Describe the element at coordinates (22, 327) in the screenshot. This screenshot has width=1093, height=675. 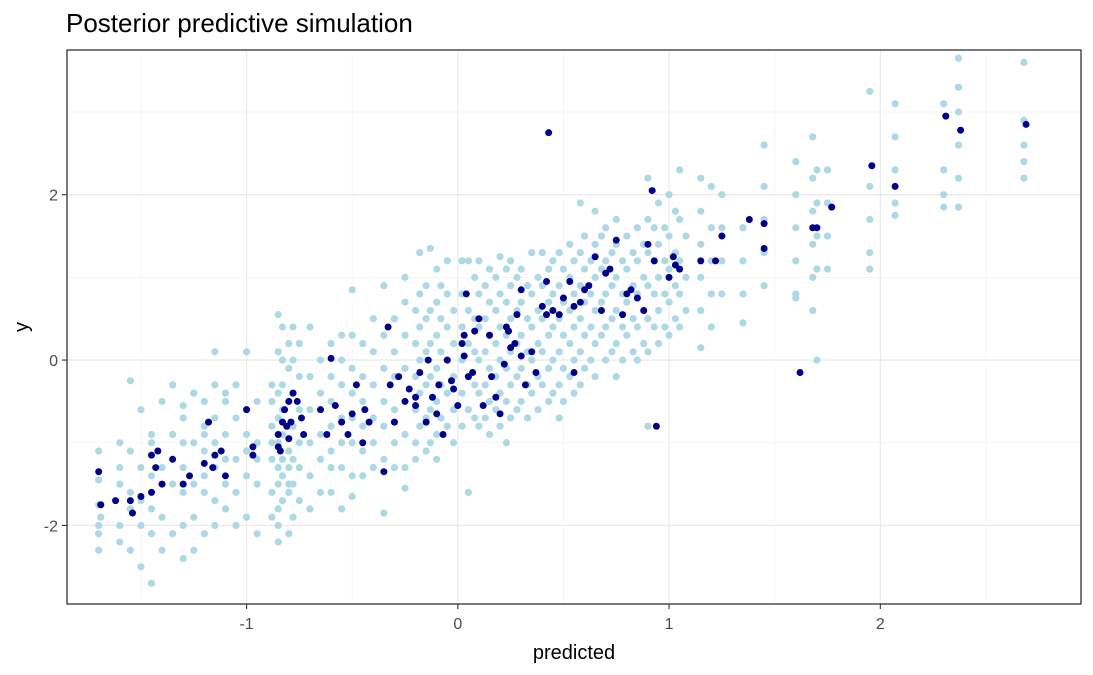
I see `y-axis-title: y` at that location.